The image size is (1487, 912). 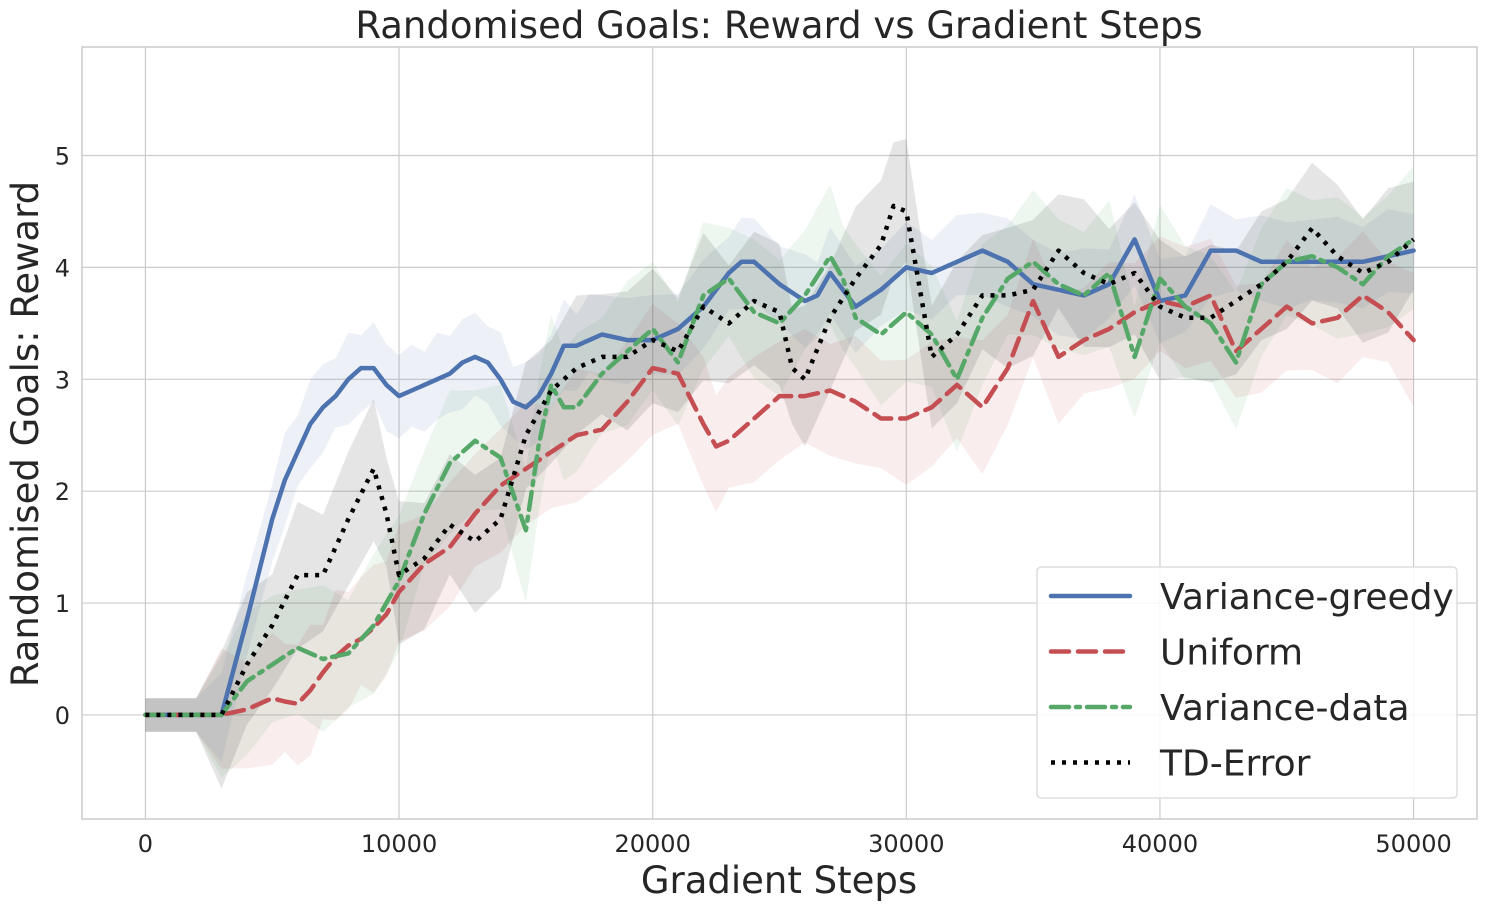 What do you see at coordinates (906, 844) in the screenshot?
I see `x-tick-label: 30000` at bounding box center [906, 844].